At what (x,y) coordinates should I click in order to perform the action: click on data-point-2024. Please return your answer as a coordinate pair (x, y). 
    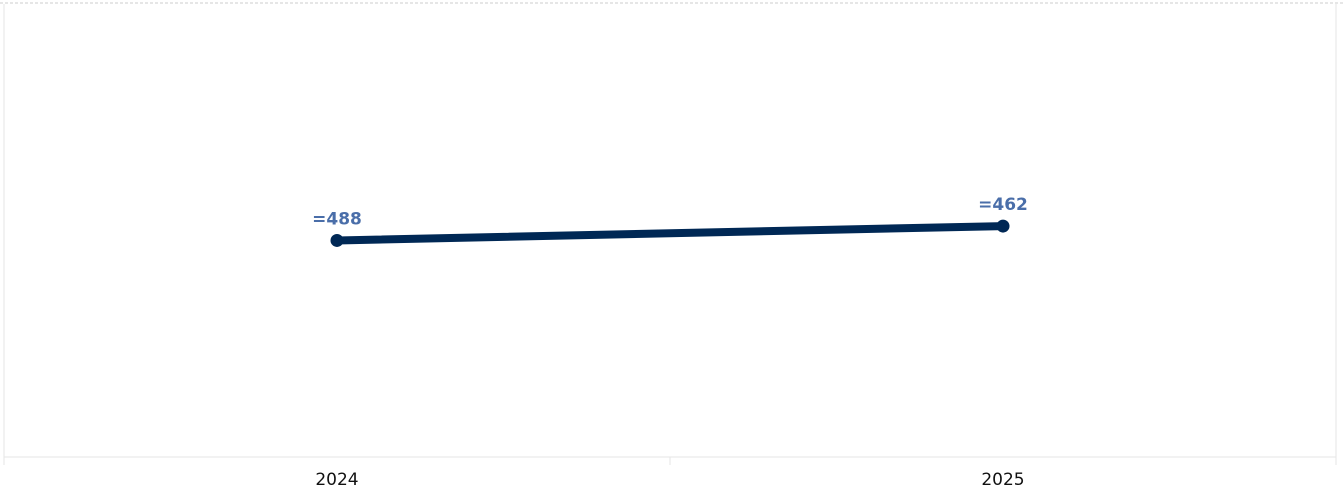
    Looking at the image, I should click on (337, 240).